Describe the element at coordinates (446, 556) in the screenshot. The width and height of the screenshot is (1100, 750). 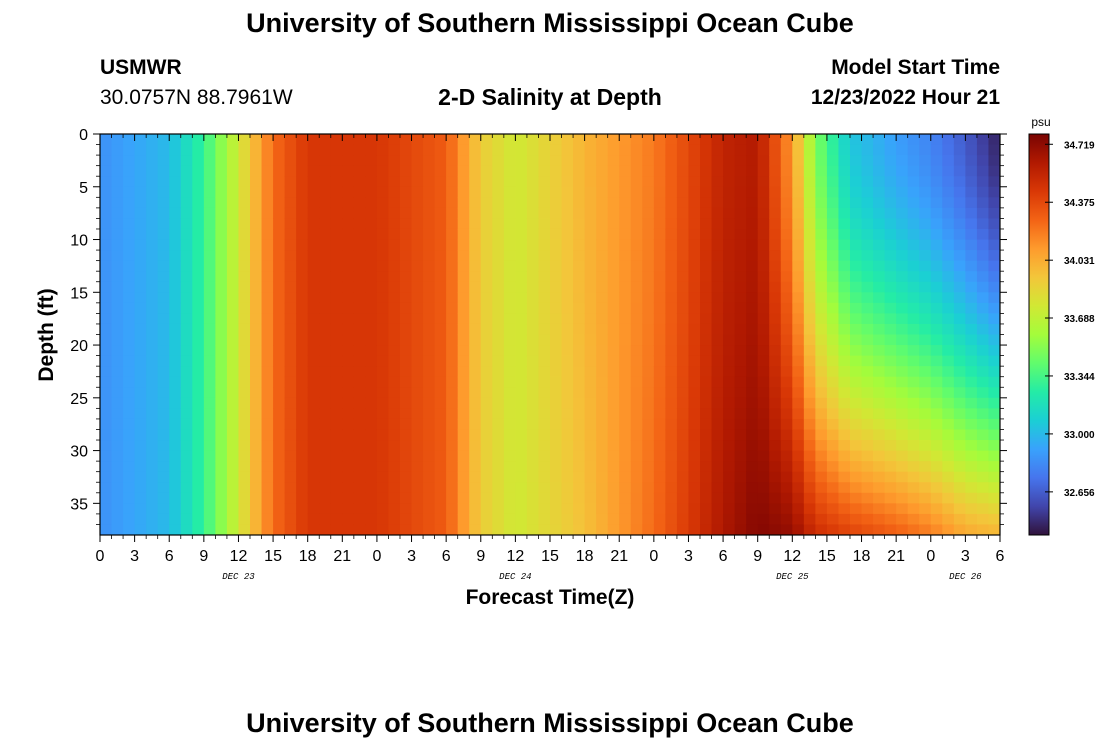
I see `x-tick-label: 6` at that location.